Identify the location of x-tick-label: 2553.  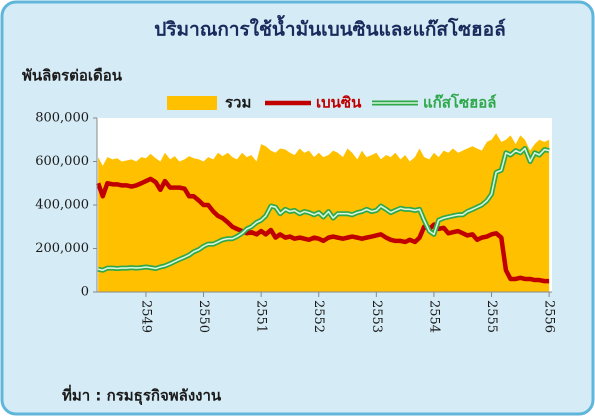
(376, 316).